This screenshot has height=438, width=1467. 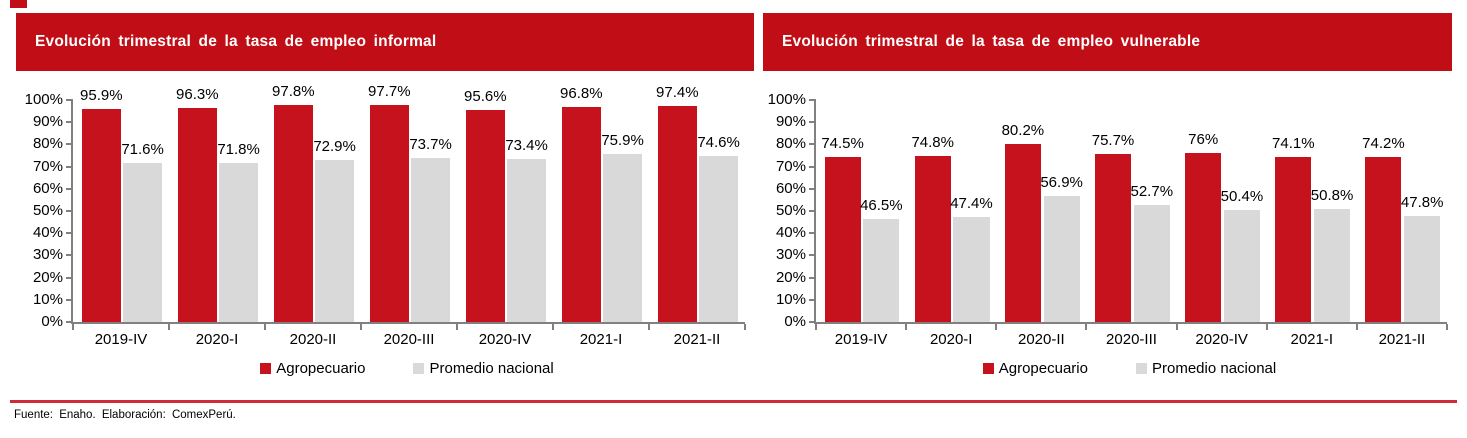 What do you see at coordinates (1383, 144) in the screenshot?
I see `bar-value-label: 74.2%` at bounding box center [1383, 144].